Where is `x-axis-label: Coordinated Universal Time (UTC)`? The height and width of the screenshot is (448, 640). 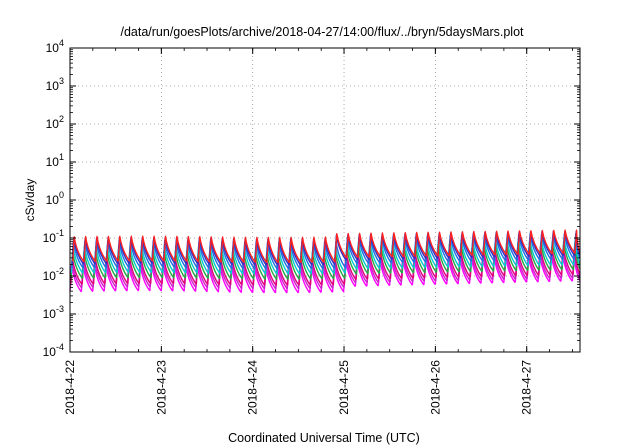
x-axis-label: Coordinated Universal Time (UTC) is located at coordinates (324, 438).